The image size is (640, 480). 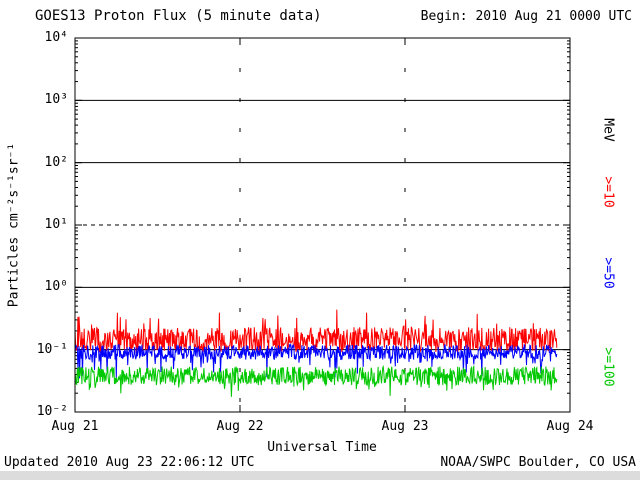 What do you see at coordinates (240, 426) in the screenshot?
I see `x-tick-label: Aug 22` at bounding box center [240, 426].